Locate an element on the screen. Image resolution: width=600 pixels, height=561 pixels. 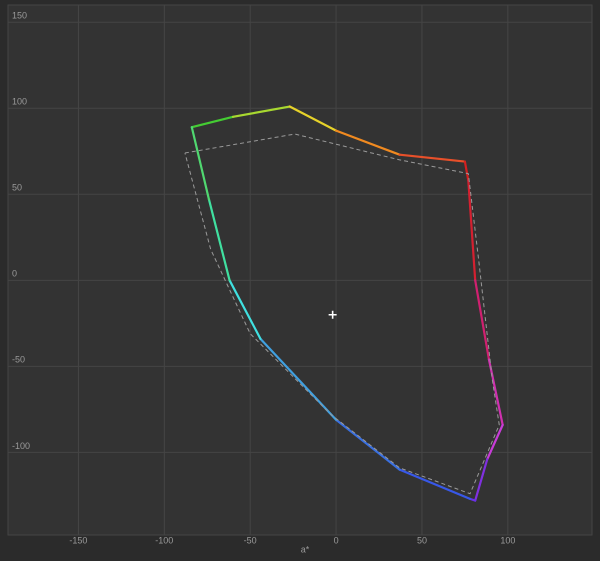
x-tick-label: -50 is located at coordinates (250, 540).